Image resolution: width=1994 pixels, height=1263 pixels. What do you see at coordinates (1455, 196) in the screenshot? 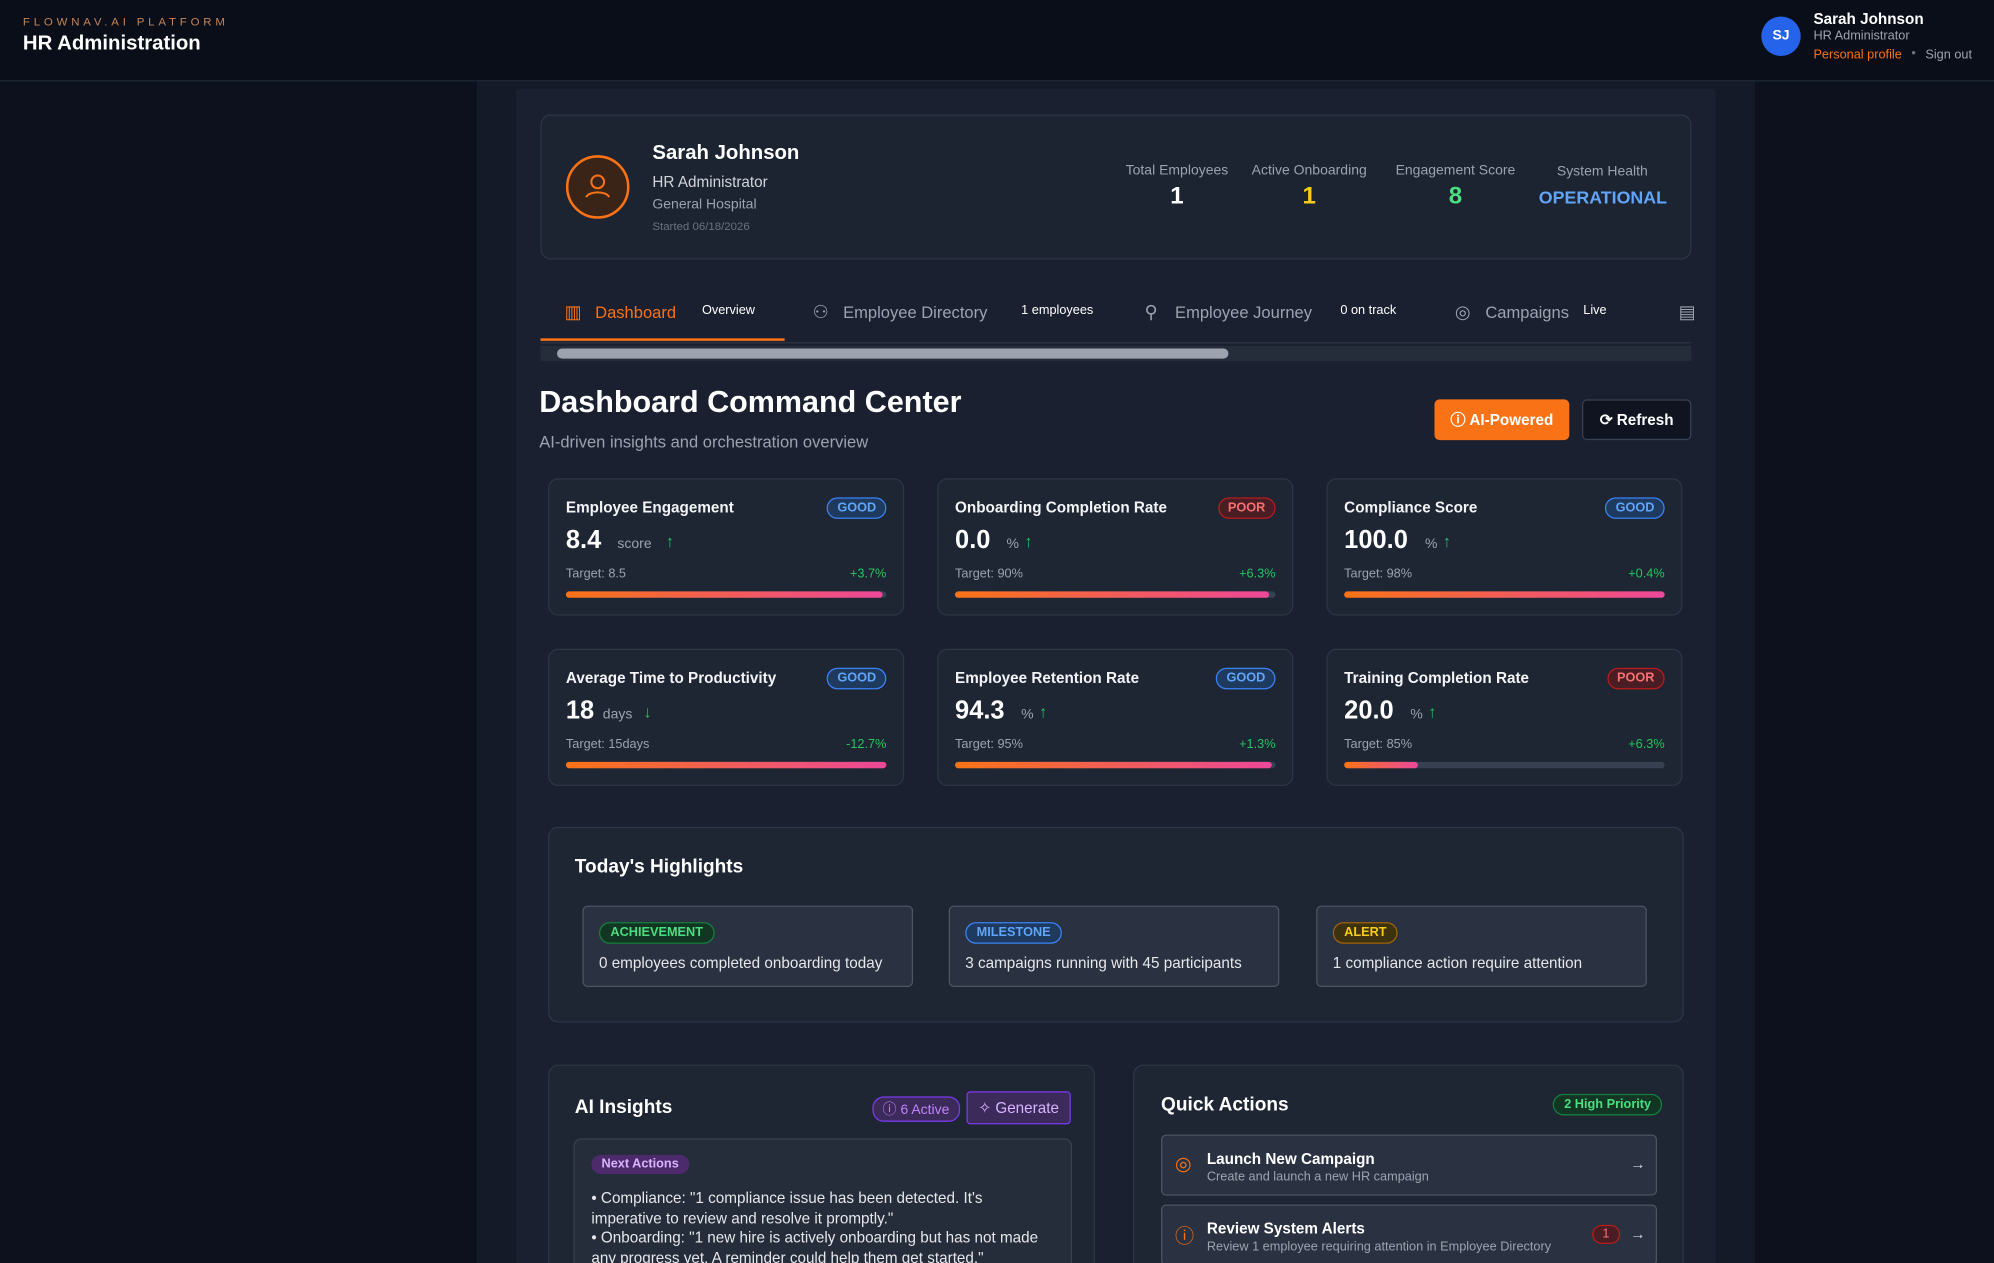
I see `stat-value: 8` at bounding box center [1455, 196].